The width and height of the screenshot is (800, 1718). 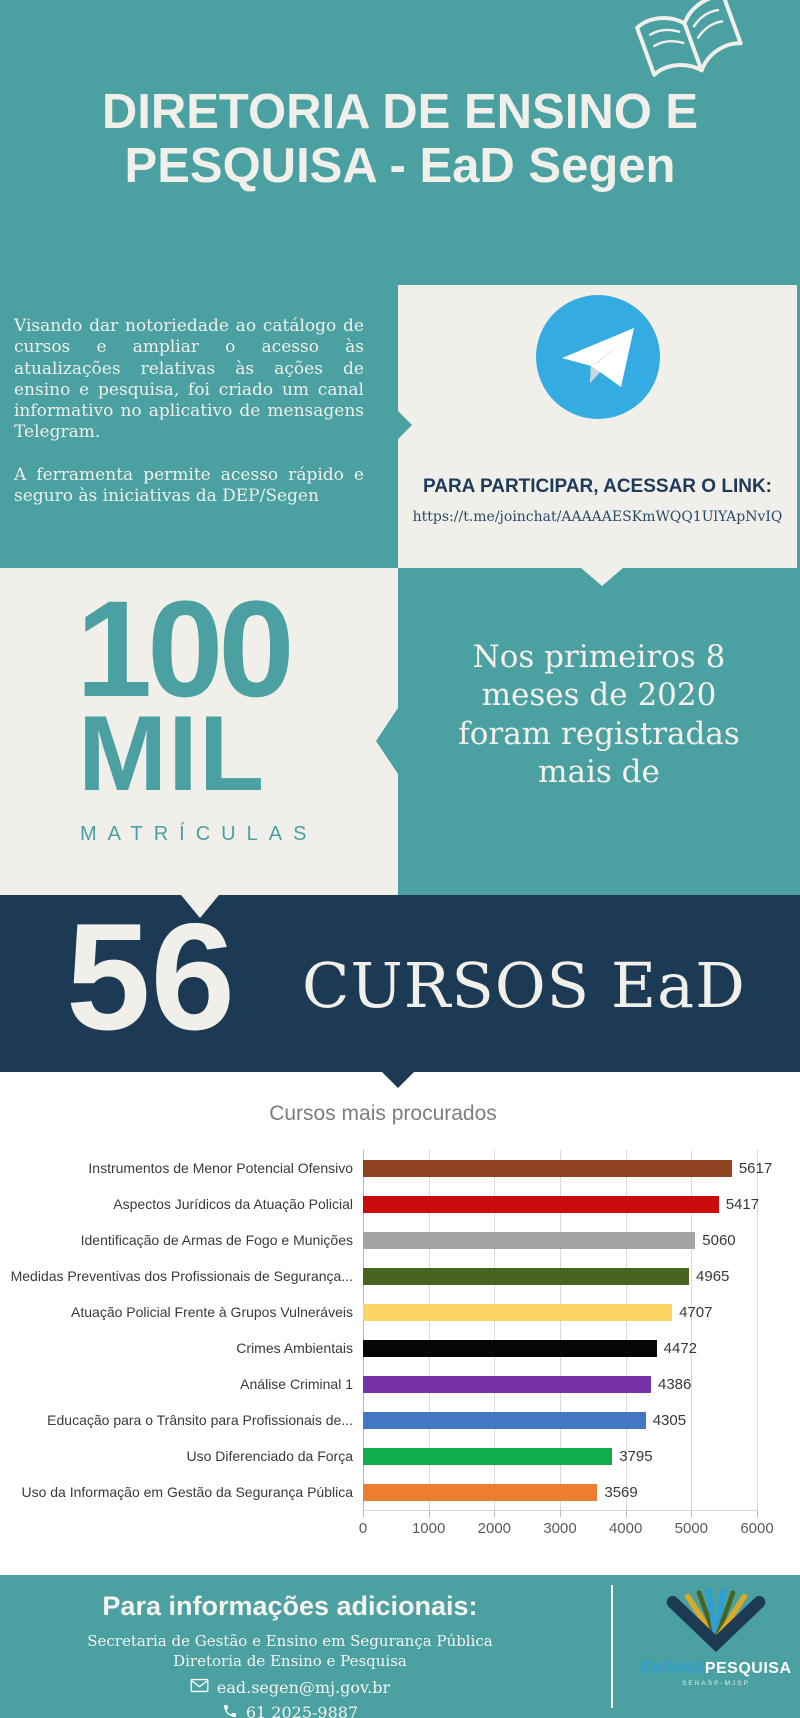 I want to click on chart-plot: 5617, so click(x=567, y=1168).